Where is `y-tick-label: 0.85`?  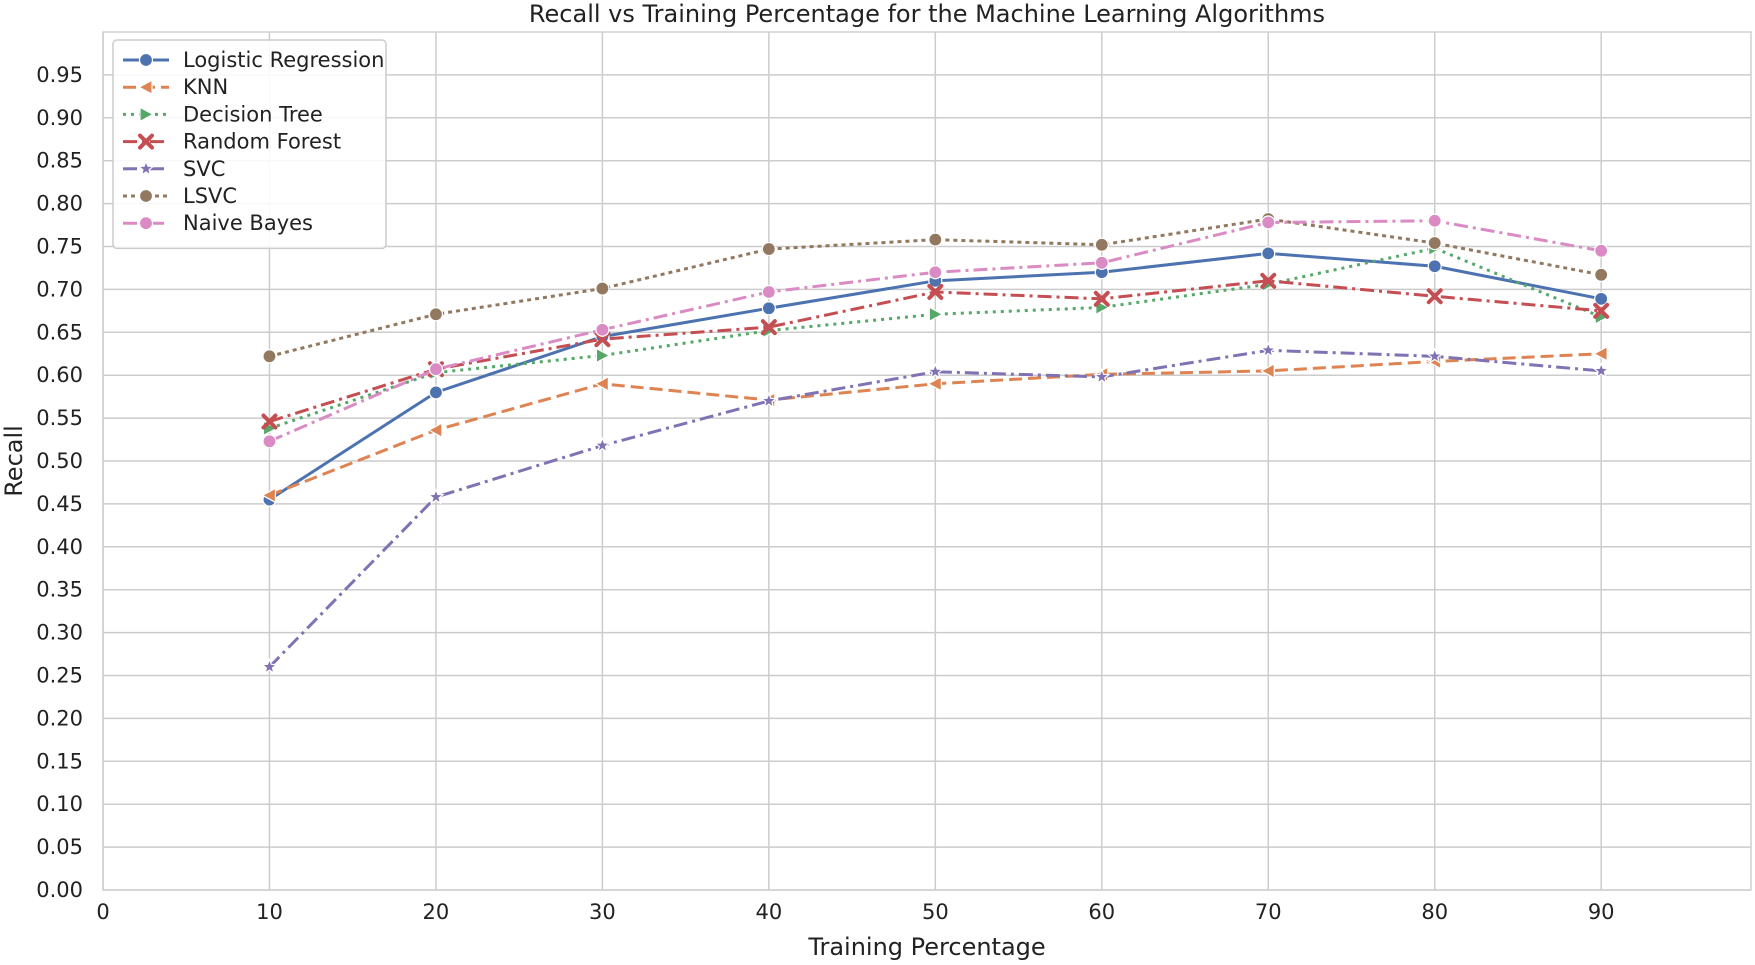
y-tick-label: 0.85 is located at coordinates (59, 161).